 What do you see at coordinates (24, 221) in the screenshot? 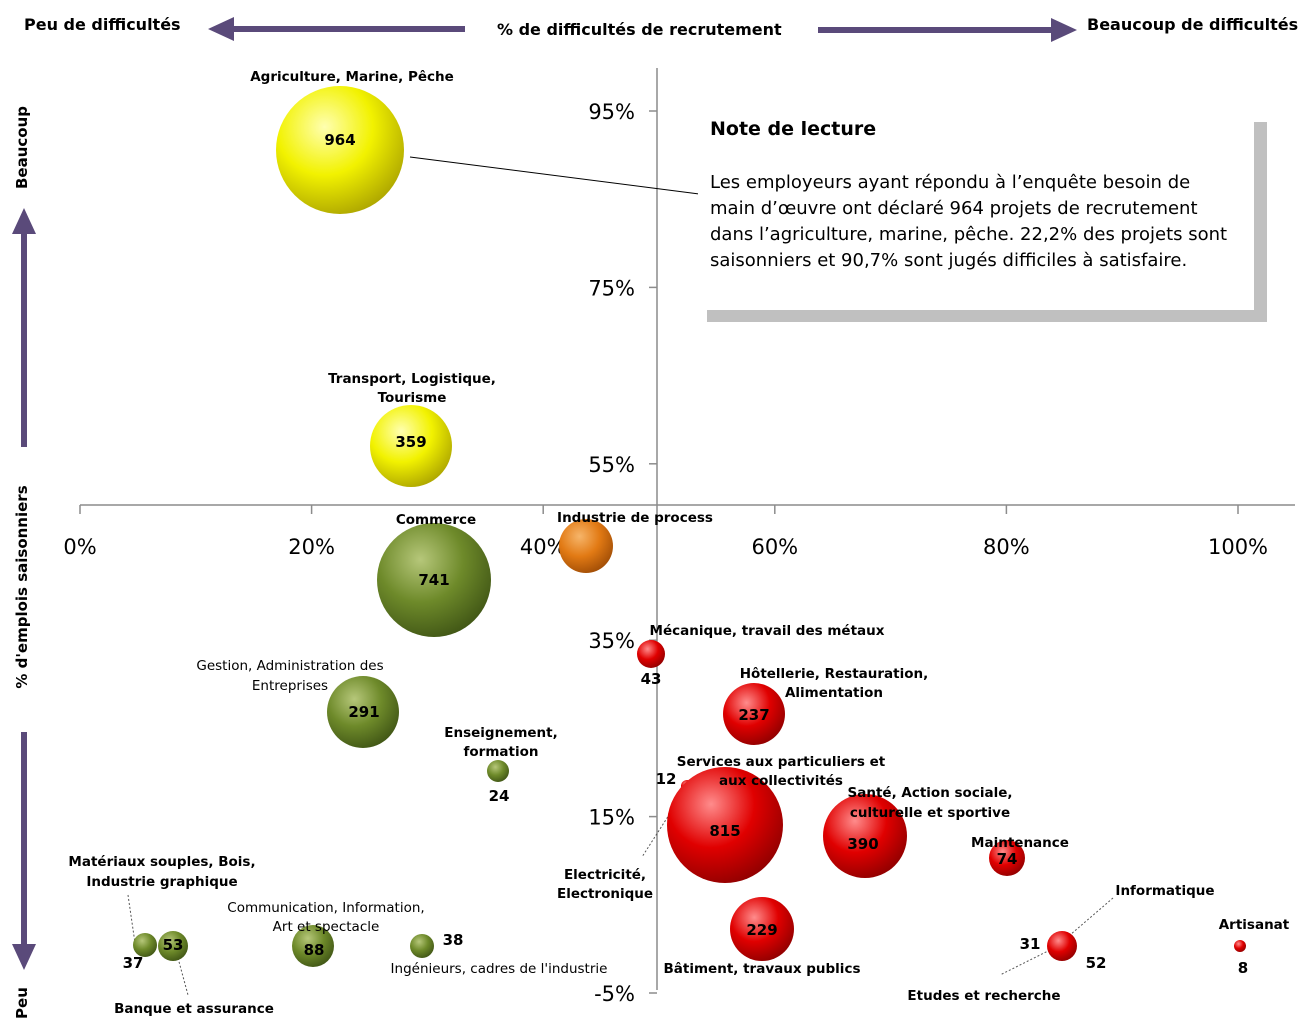
I see `up-arrow-head` at bounding box center [24, 221].